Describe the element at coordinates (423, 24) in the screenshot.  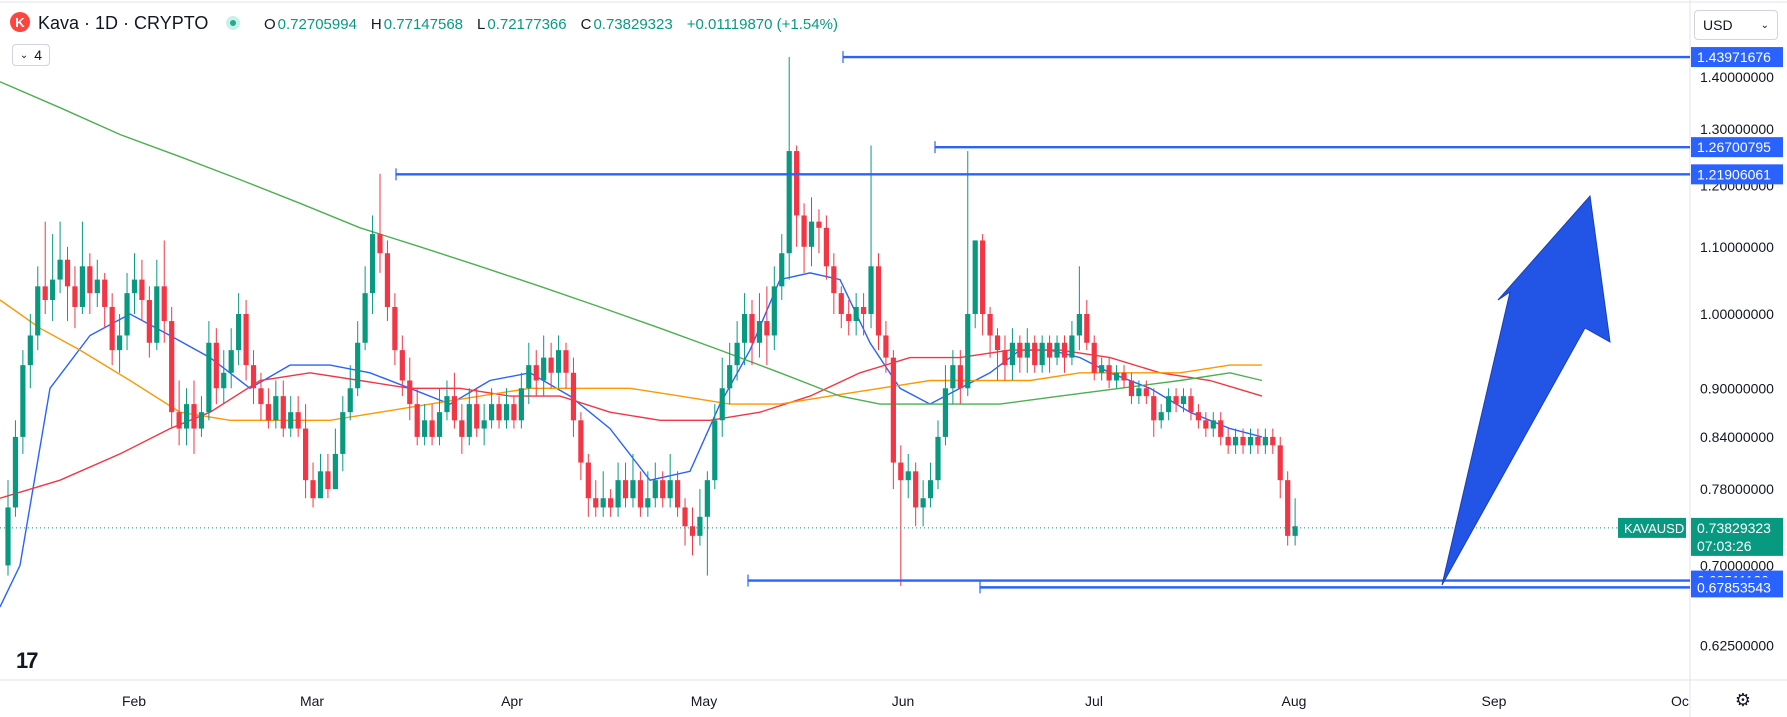
I see `high-value: 0.77147568` at that location.